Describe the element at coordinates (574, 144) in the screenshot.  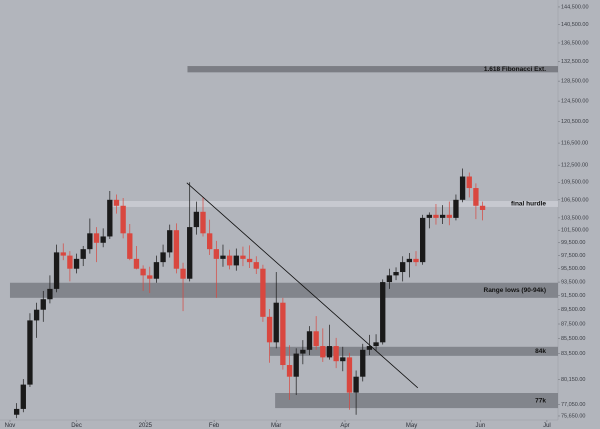
I see `y-tick-label: 116,500.00` at that location.